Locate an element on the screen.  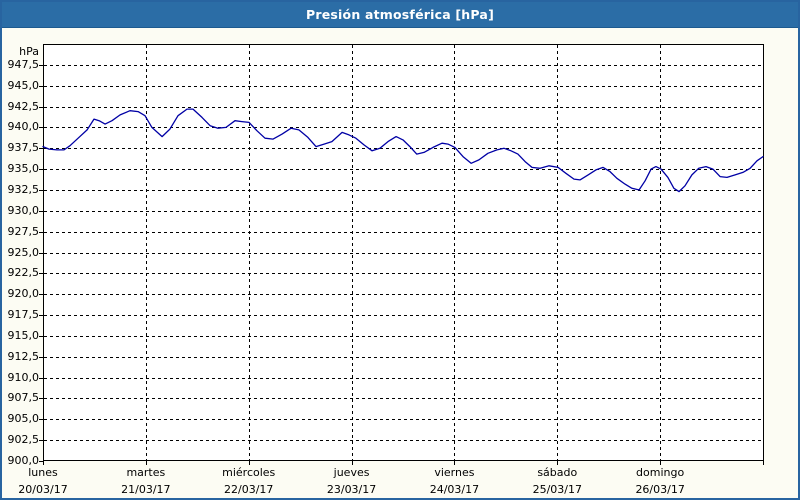
x-date-label: 20/03/17 is located at coordinates (43, 489).